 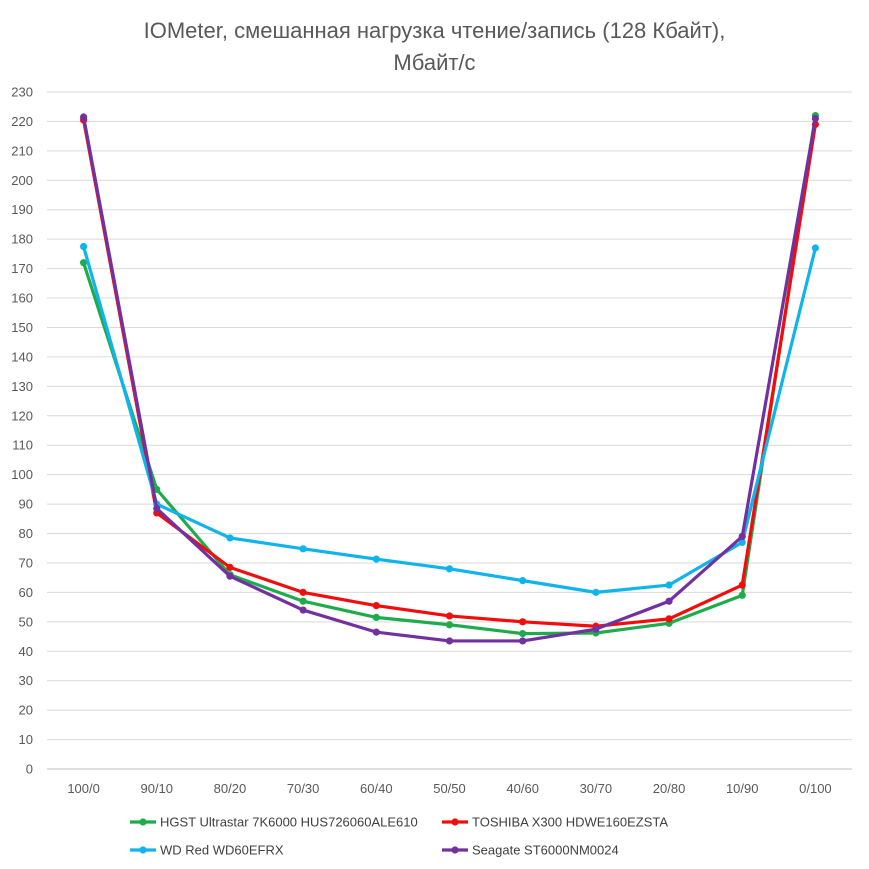 I want to click on x-tick-label: 40/60, so click(x=522, y=788).